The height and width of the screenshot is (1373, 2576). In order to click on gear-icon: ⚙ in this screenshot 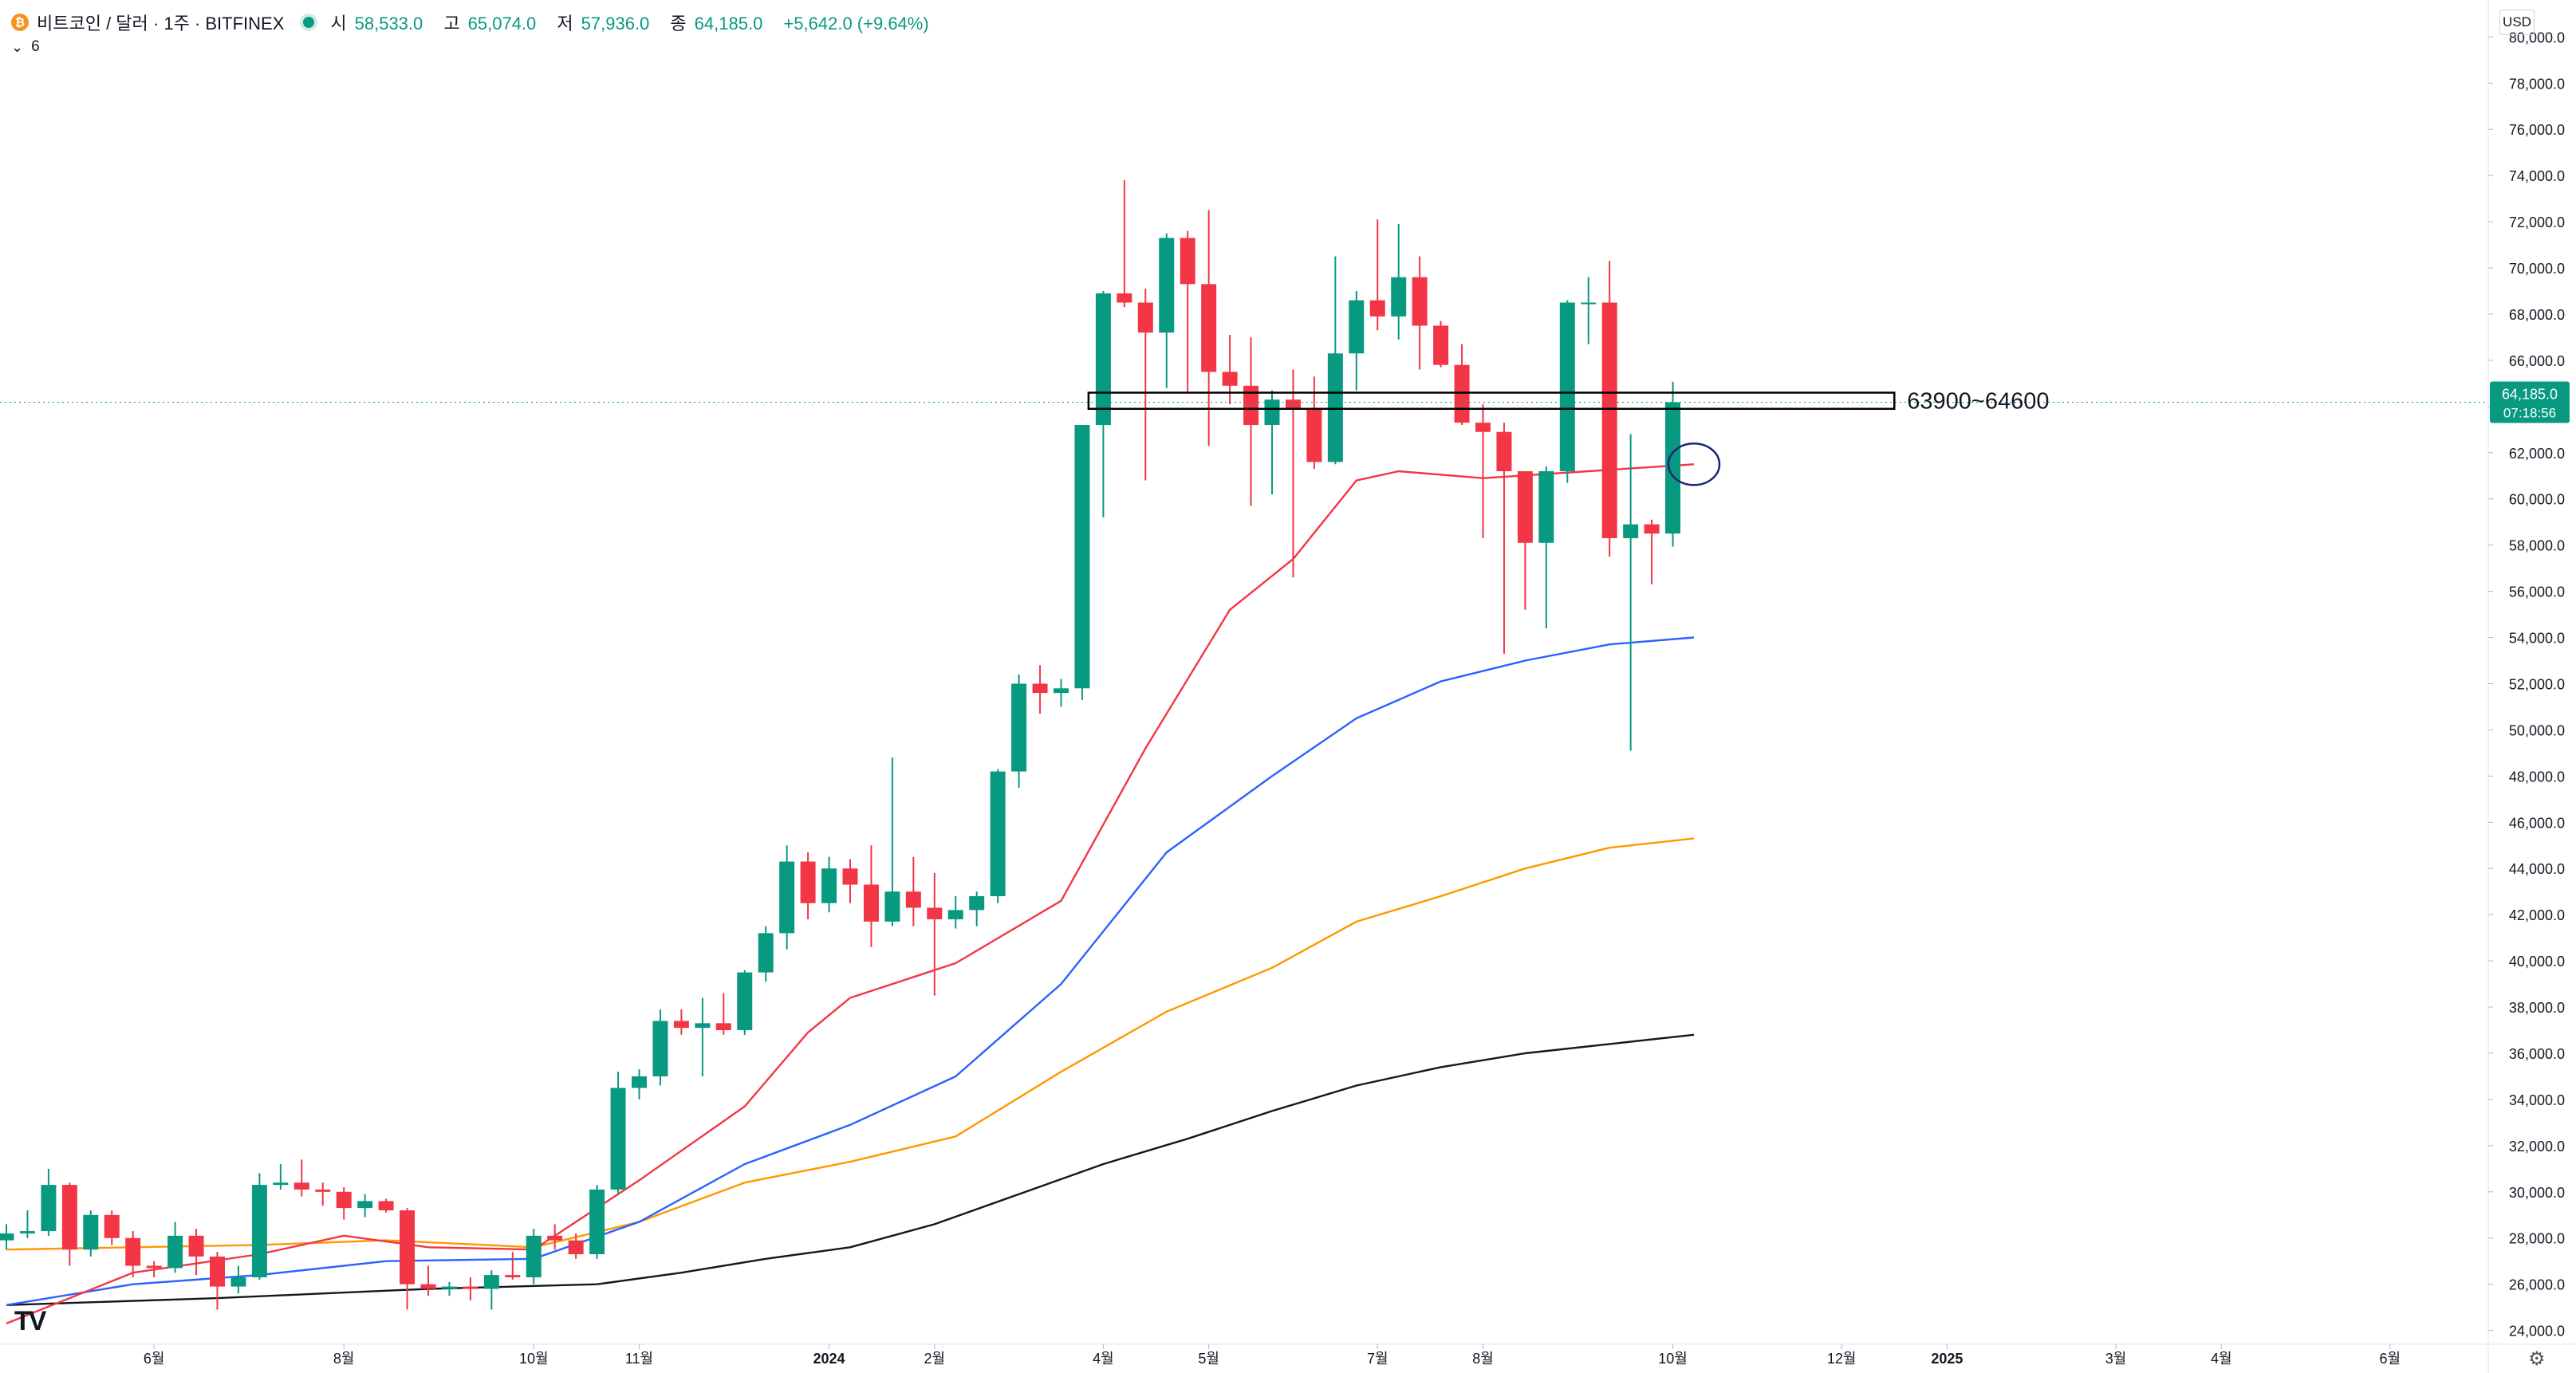, I will do `click(2537, 1359)`.